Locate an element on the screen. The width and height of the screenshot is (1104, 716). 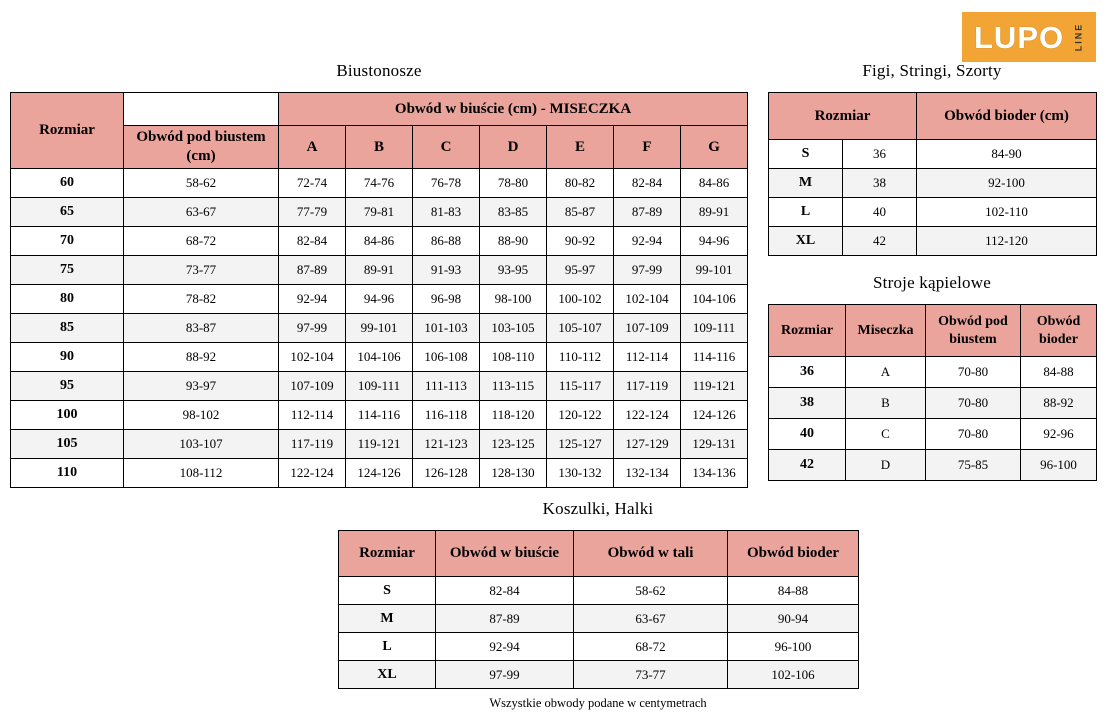
bras-header-size: Rozmiar is located at coordinates (67, 130).